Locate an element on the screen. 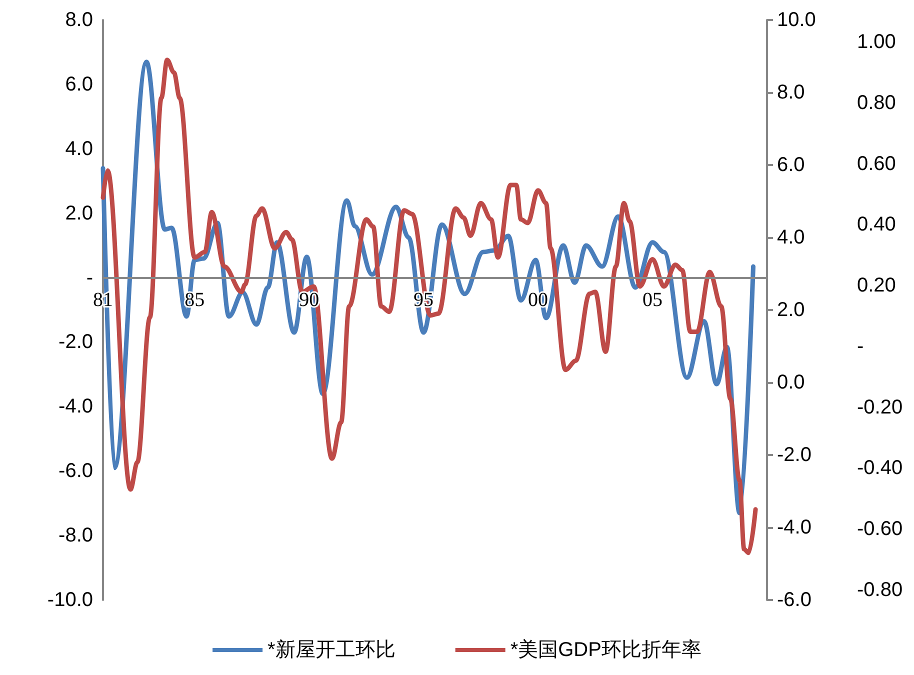  y3-tick-label: -0.20 is located at coordinates (880, 407).